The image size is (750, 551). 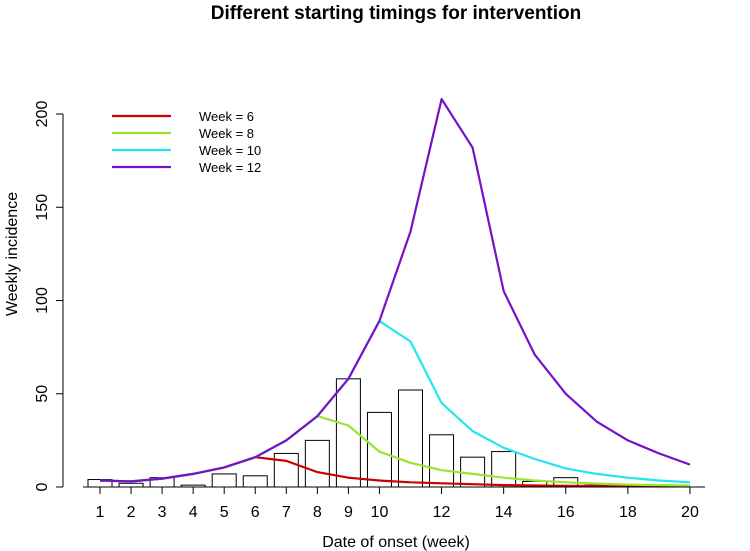 What do you see at coordinates (380, 512) in the screenshot?
I see `x-tick-label: 10` at bounding box center [380, 512].